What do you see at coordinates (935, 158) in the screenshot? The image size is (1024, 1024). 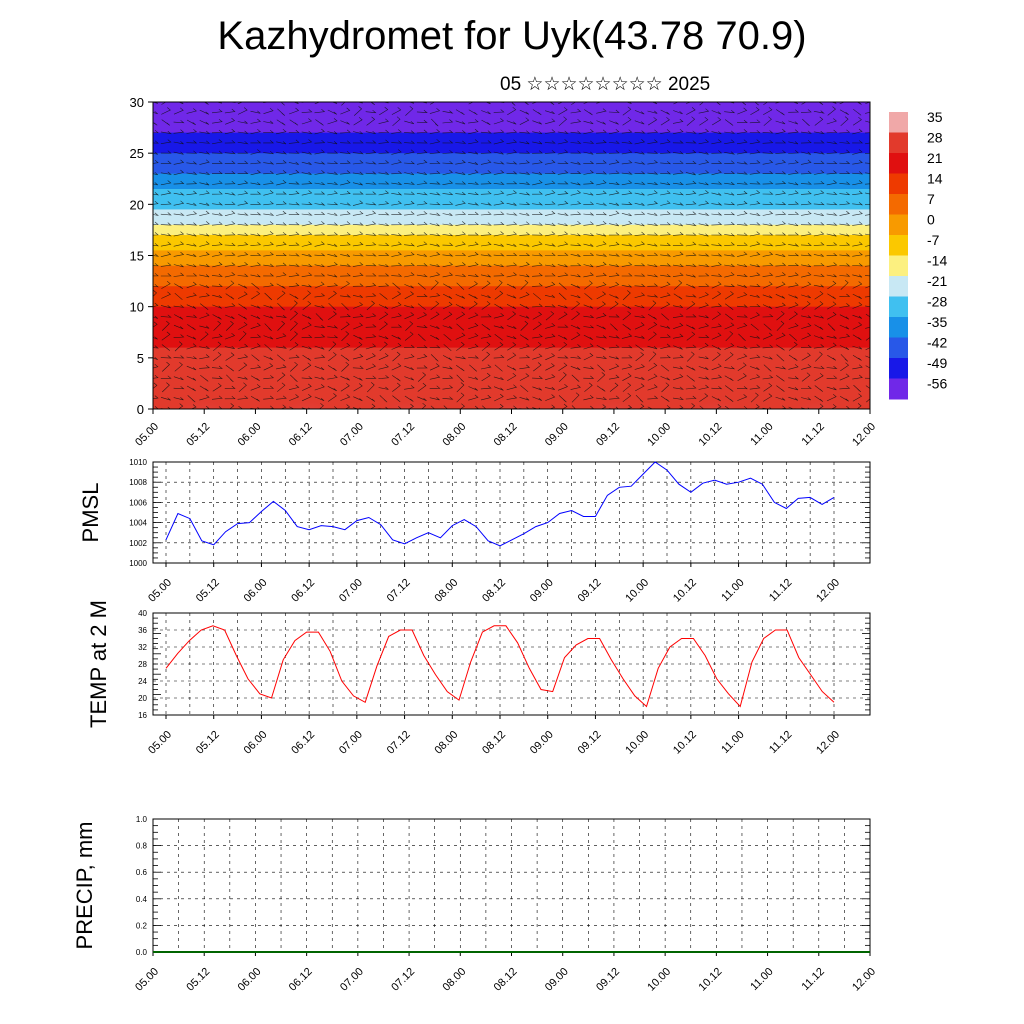 I see `colorbar-label: 21` at bounding box center [935, 158].